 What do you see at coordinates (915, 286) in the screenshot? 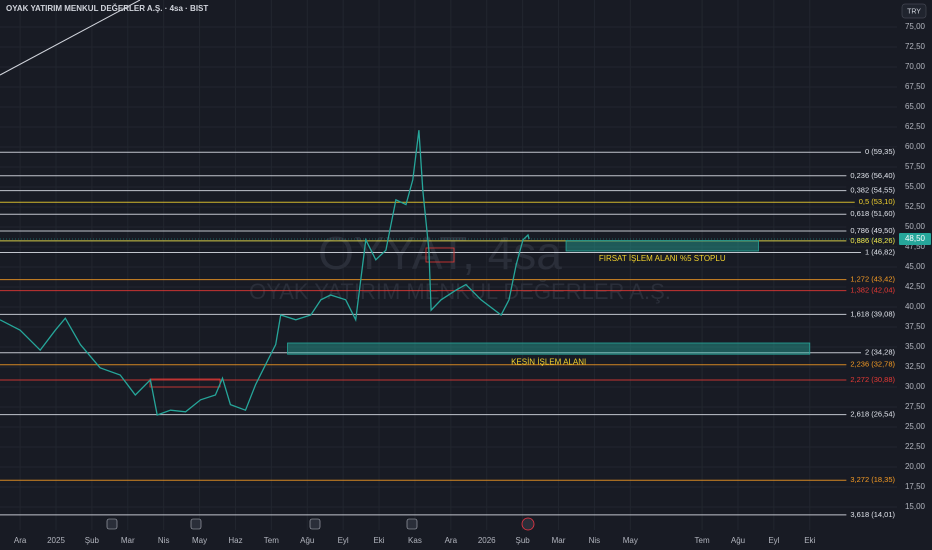
I see `y-tick-label: 42,50` at bounding box center [915, 286].